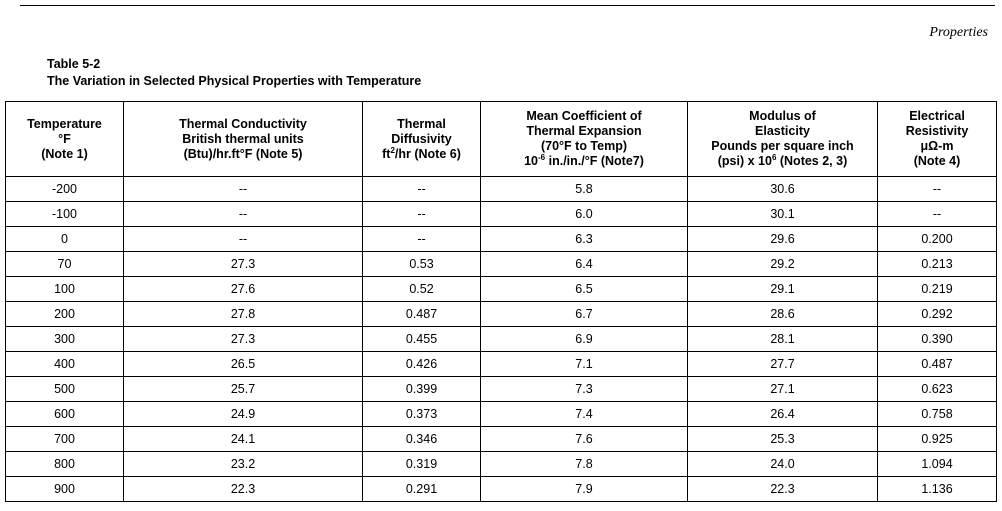 Image resolution: width=1002 pixels, height=511 pixels. I want to click on temperature-cell: 70, so click(64, 264).